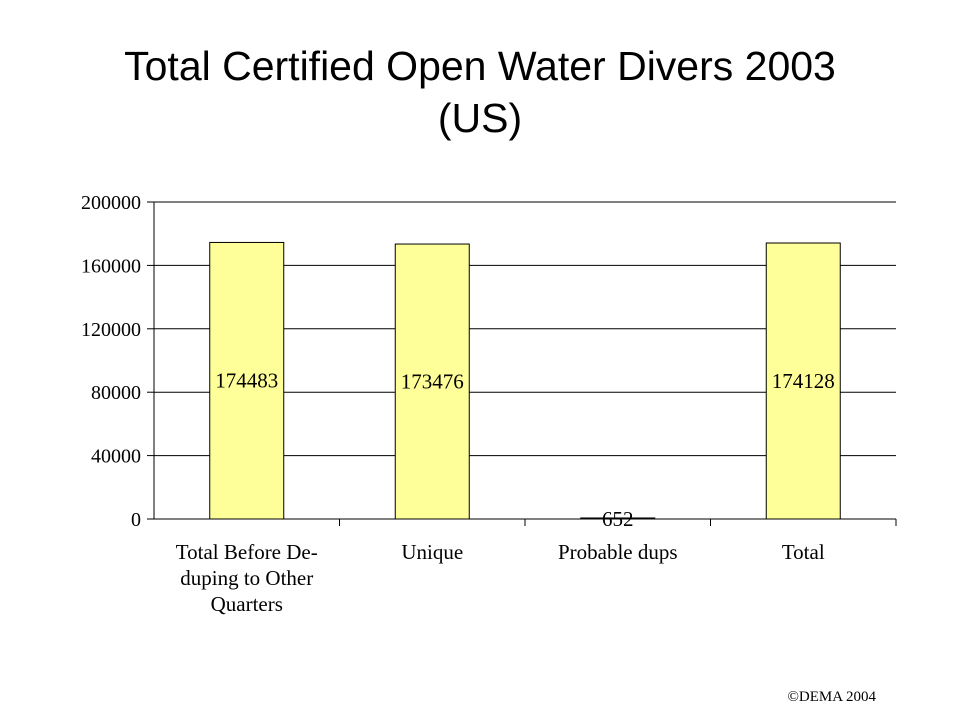  Describe the element at coordinates (831, 697) in the screenshot. I see `copyright-footer: ©DEMA 2004` at that location.